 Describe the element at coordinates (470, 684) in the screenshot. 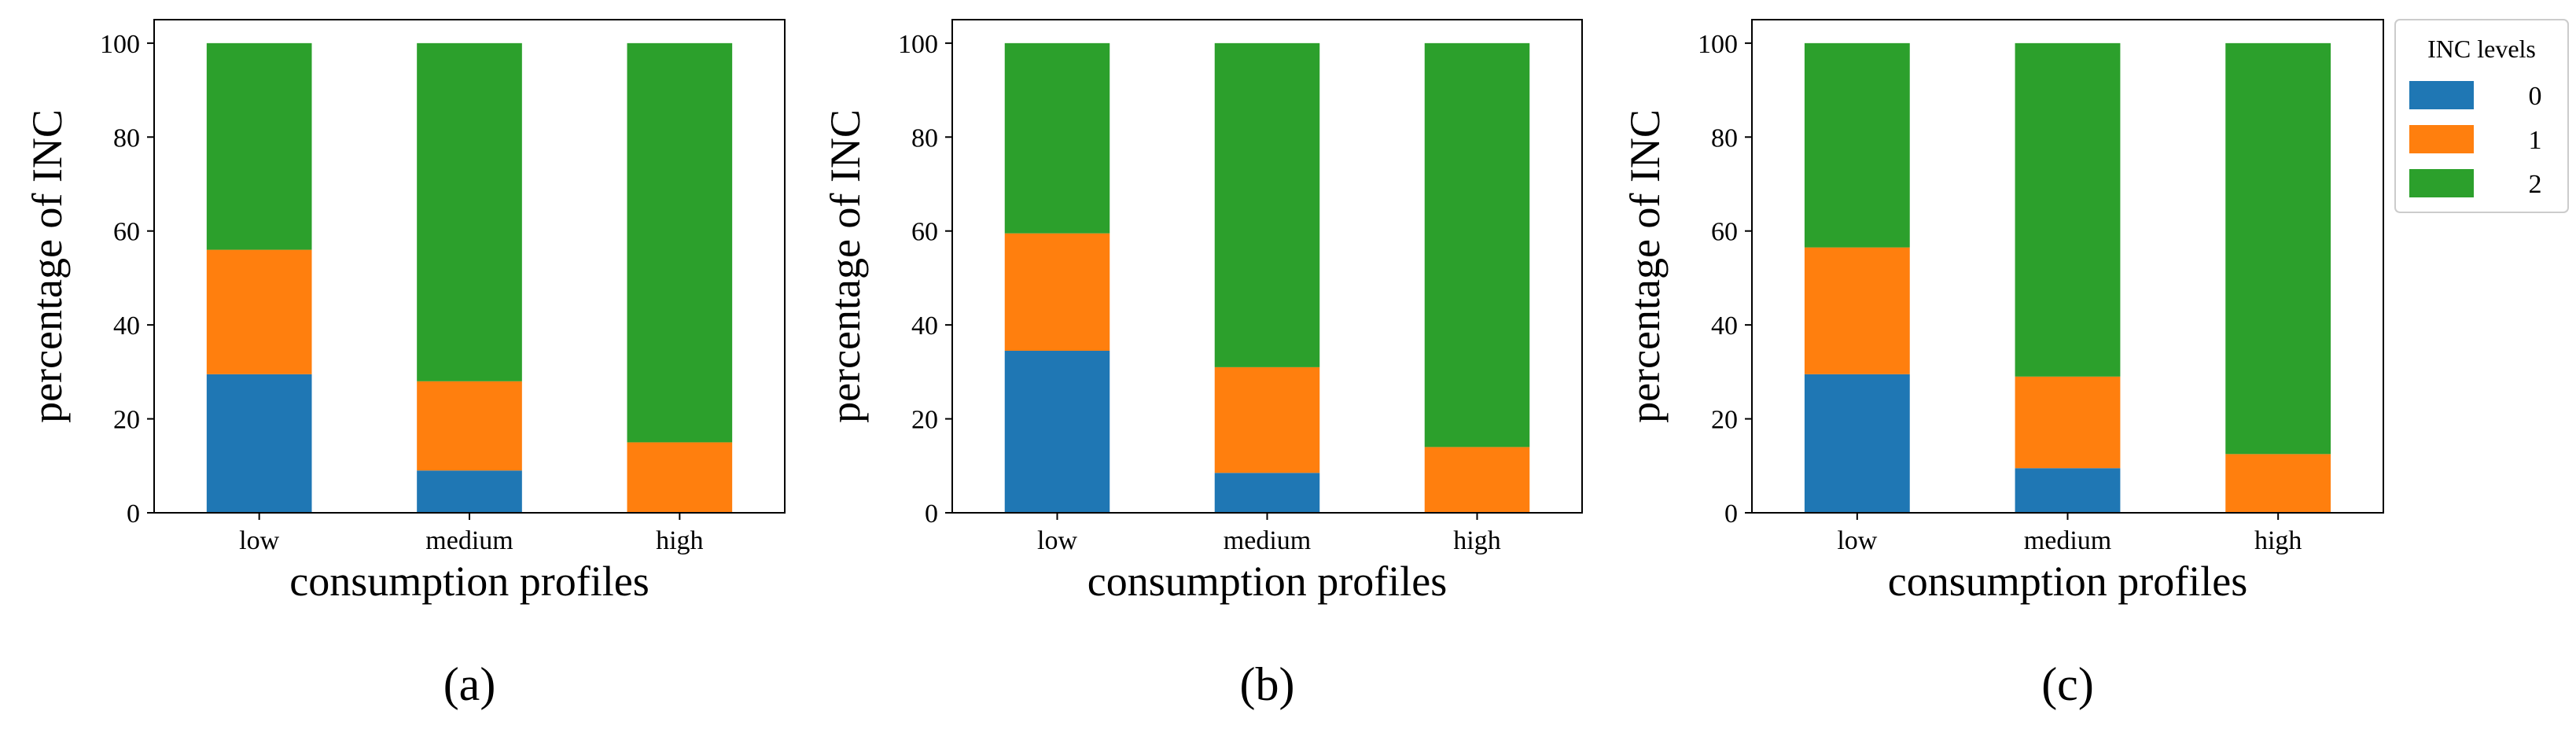

I see `panel-label: (a)` at that location.